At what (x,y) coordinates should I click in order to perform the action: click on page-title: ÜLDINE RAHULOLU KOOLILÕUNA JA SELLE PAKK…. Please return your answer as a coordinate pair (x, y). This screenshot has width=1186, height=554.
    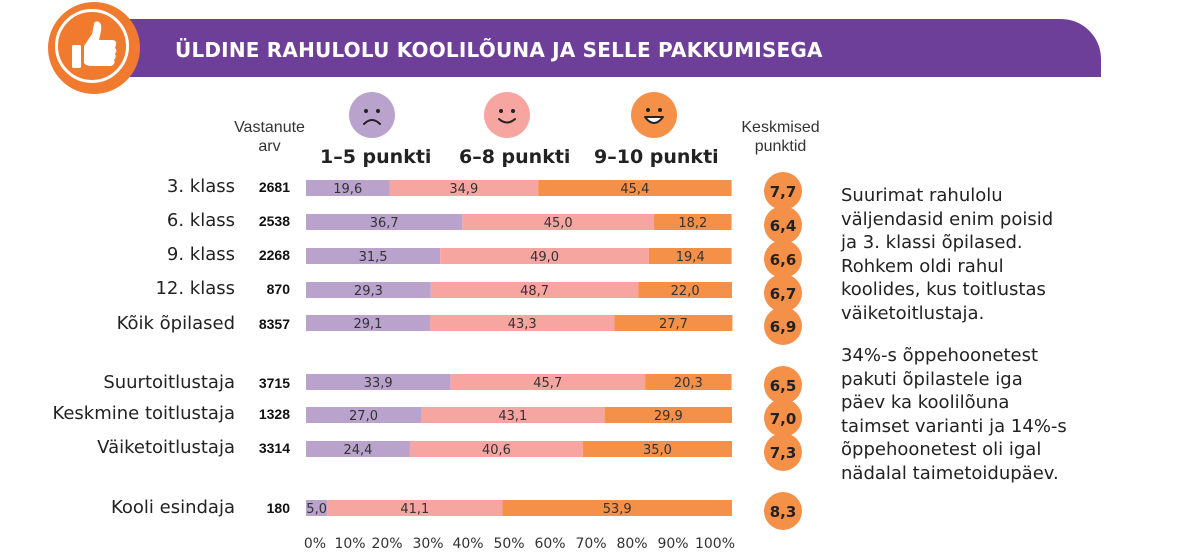
    Looking at the image, I should click on (499, 50).